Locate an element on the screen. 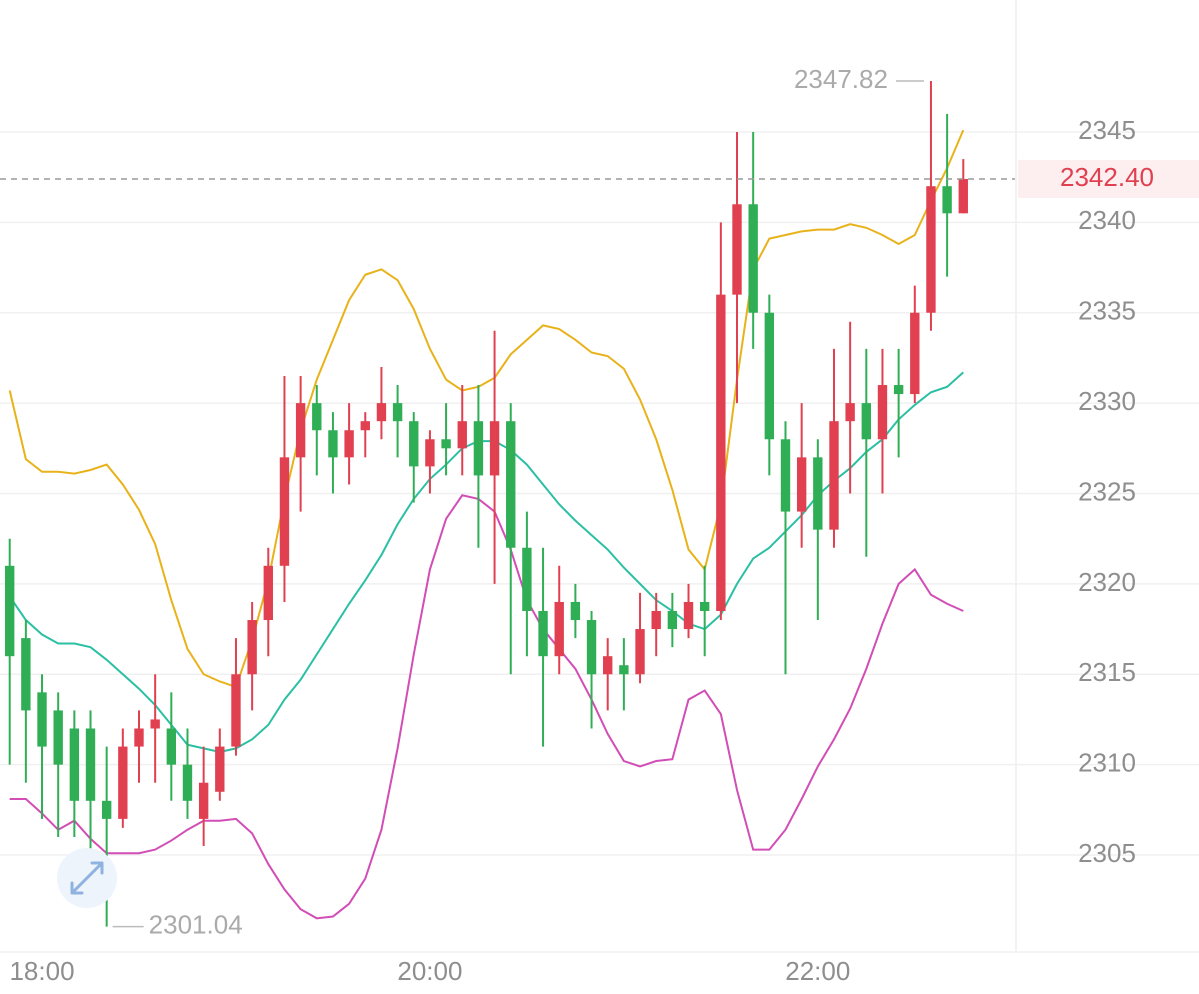  high-label: 2347.82 is located at coordinates (841, 79).